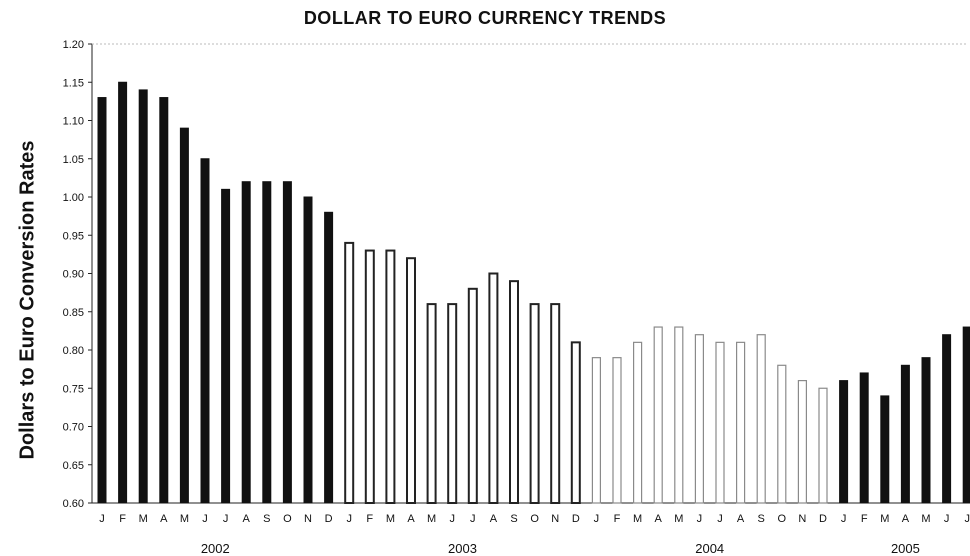  I want to click on y-tick-label: 0.75, so click(73, 389).